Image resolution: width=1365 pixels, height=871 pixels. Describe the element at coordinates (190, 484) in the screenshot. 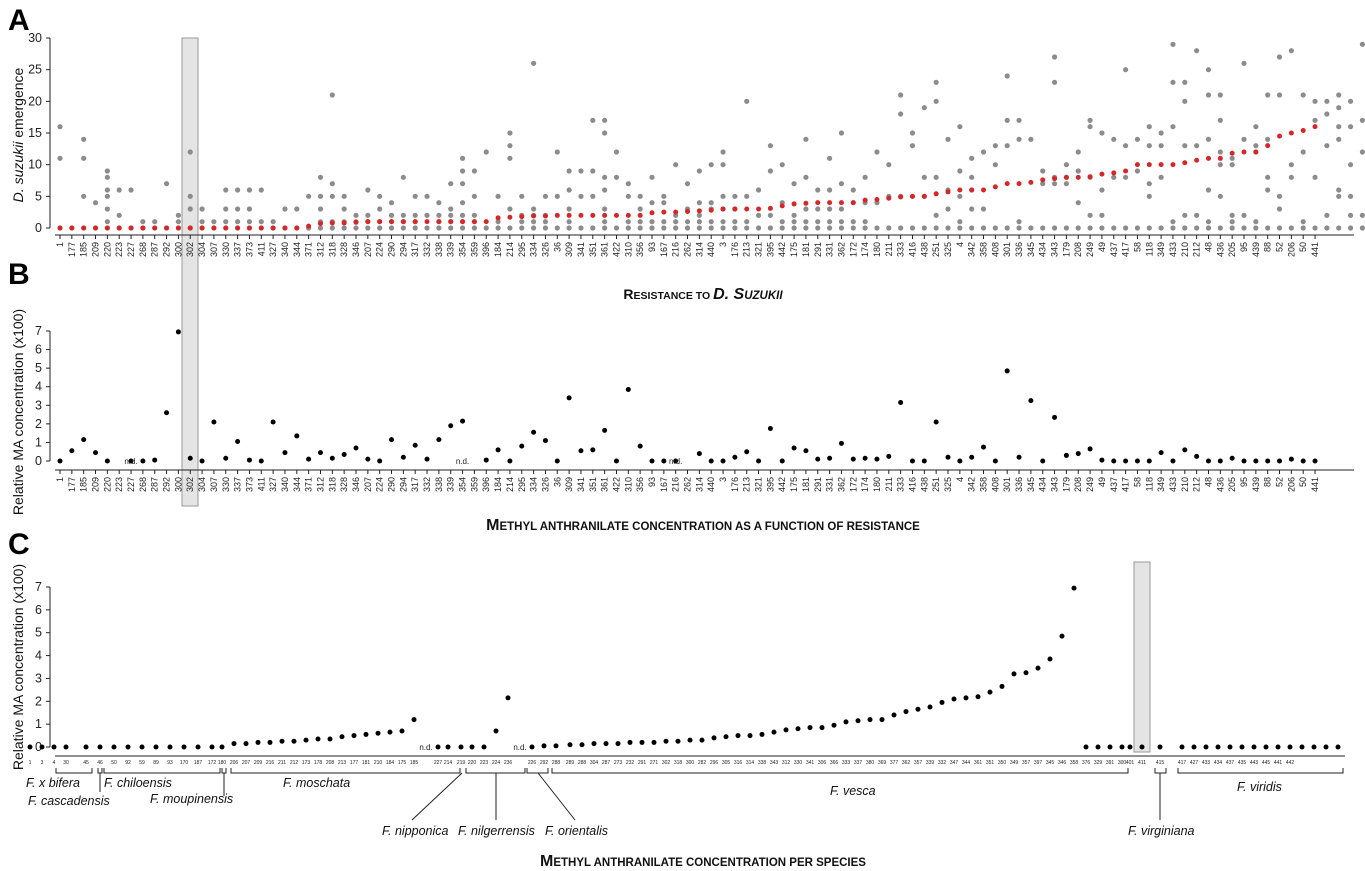

I see `panel-b-x-tick-label: 302` at that location.